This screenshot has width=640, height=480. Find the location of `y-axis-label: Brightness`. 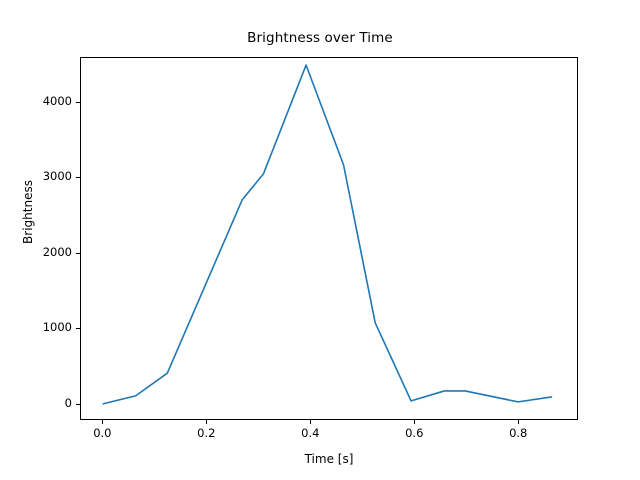

y-axis-label: Brightness is located at coordinates (28, 212).